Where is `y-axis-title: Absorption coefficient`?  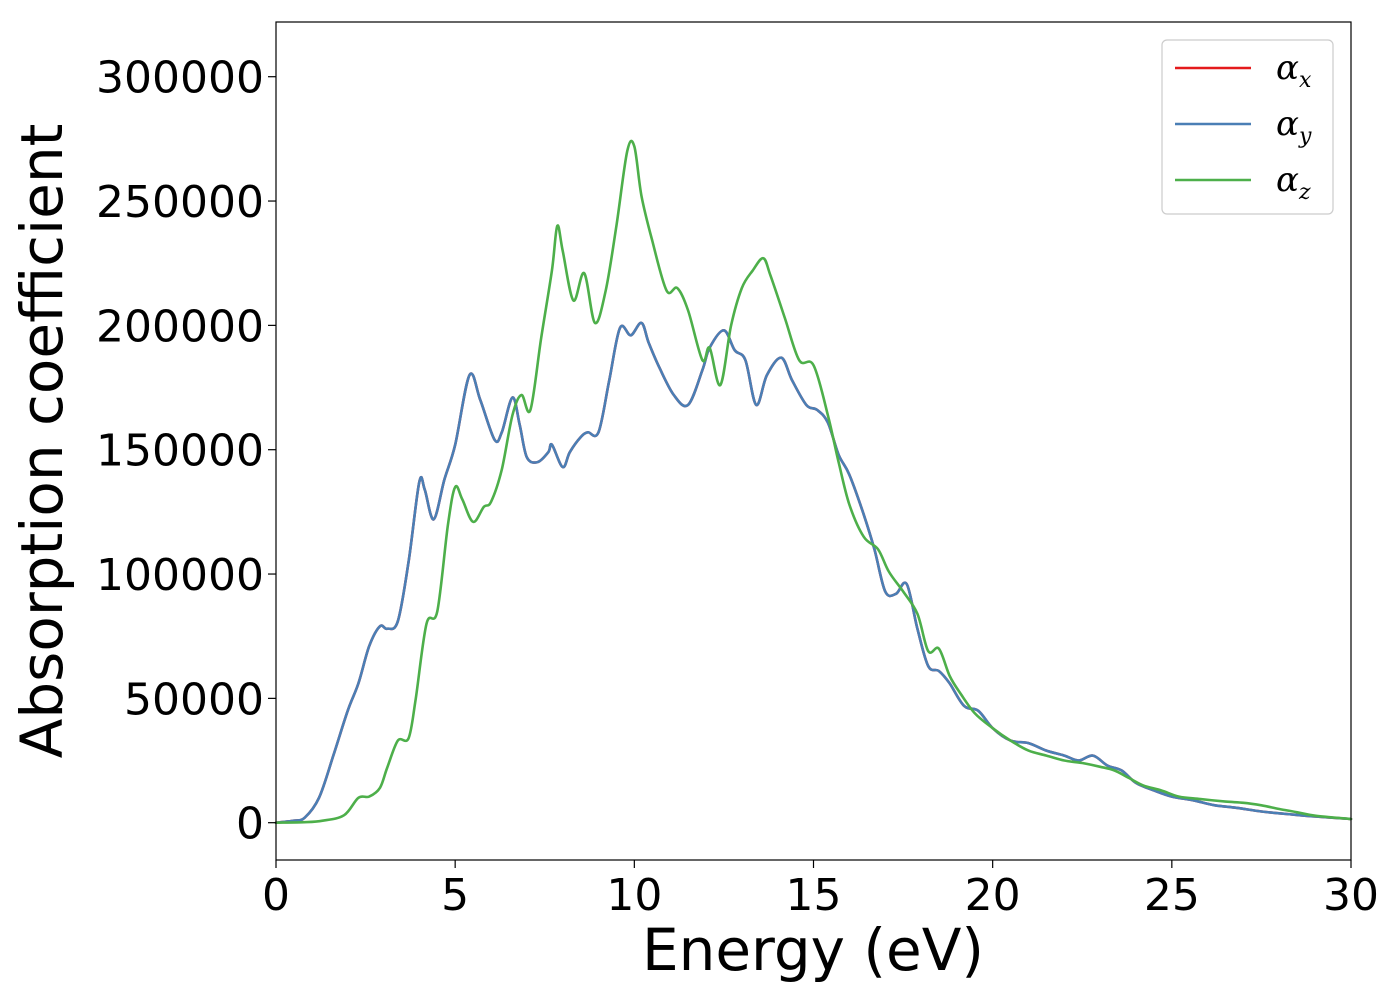 y-axis-title: Absorption coefficient is located at coordinates (42, 441).